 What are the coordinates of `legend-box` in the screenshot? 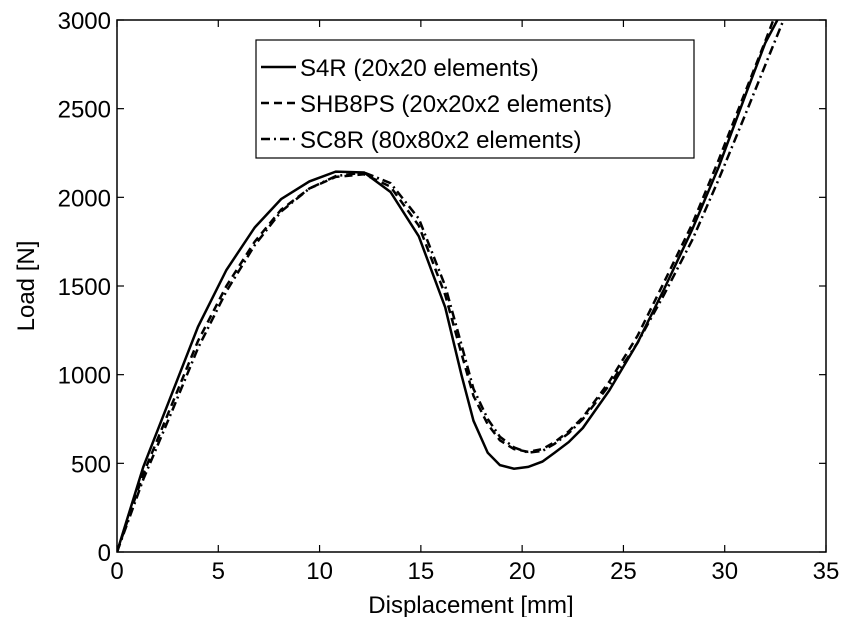 It's located at (475, 99).